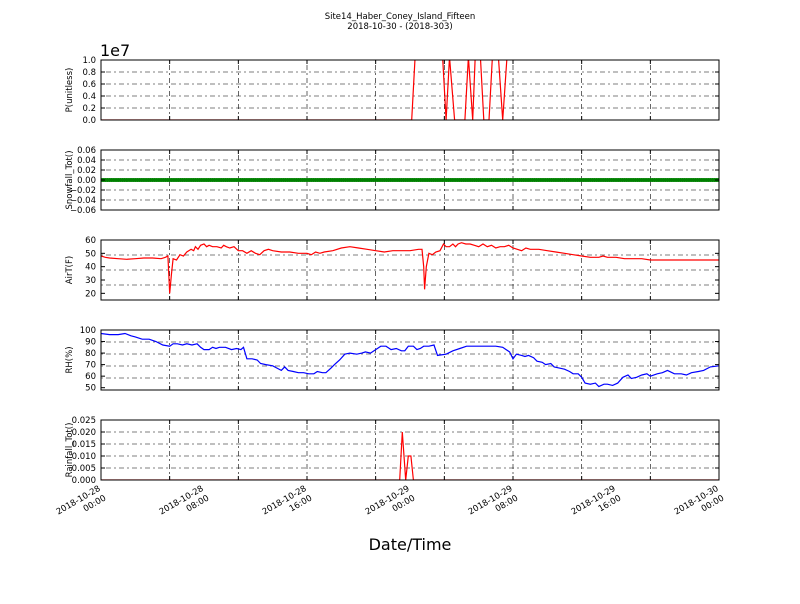  What do you see at coordinates (115, 50) in the screenshot?
I see `panel-1-offset-label: 1e7` at bounding box center [115, 50].